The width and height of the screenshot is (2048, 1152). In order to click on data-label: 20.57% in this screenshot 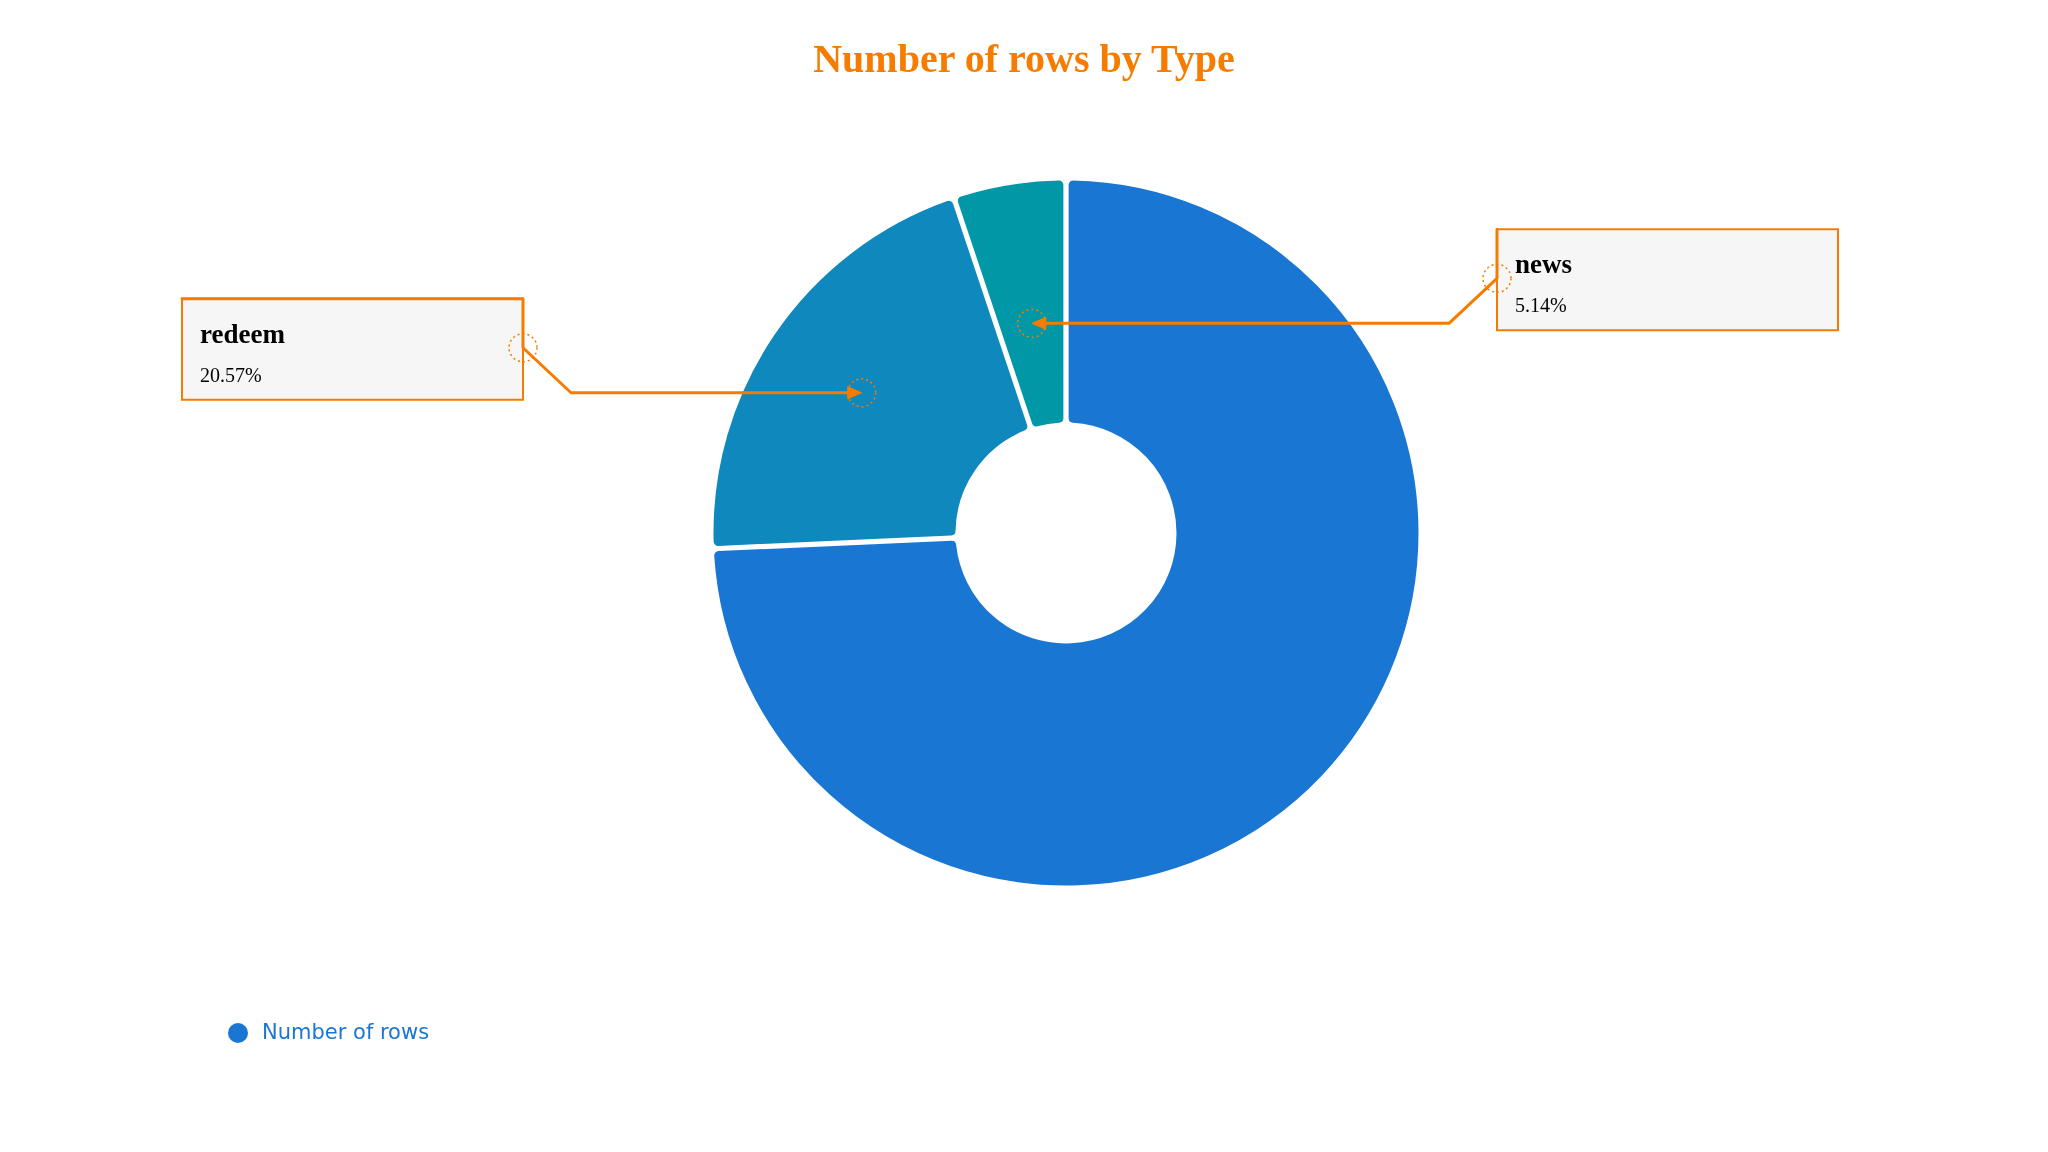, I will do `click(231, 374)`.